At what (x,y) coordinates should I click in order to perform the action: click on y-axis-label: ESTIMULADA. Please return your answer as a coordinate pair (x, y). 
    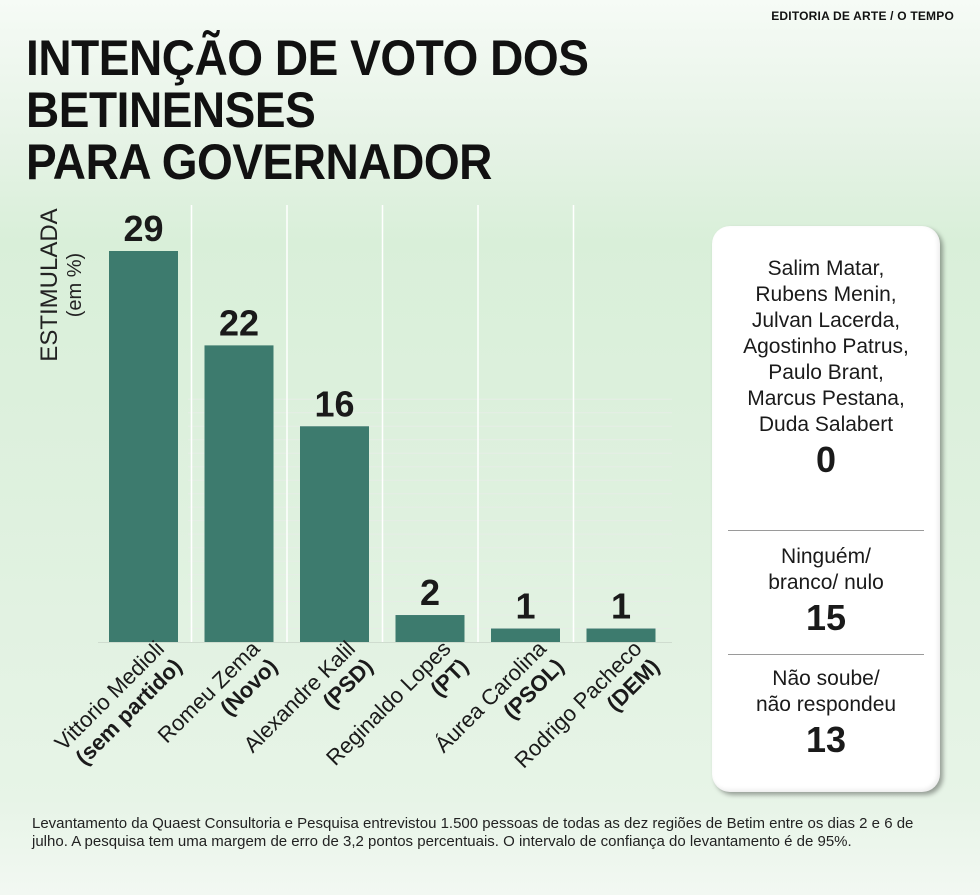
    Looking at the image, I should click on (49, 285).